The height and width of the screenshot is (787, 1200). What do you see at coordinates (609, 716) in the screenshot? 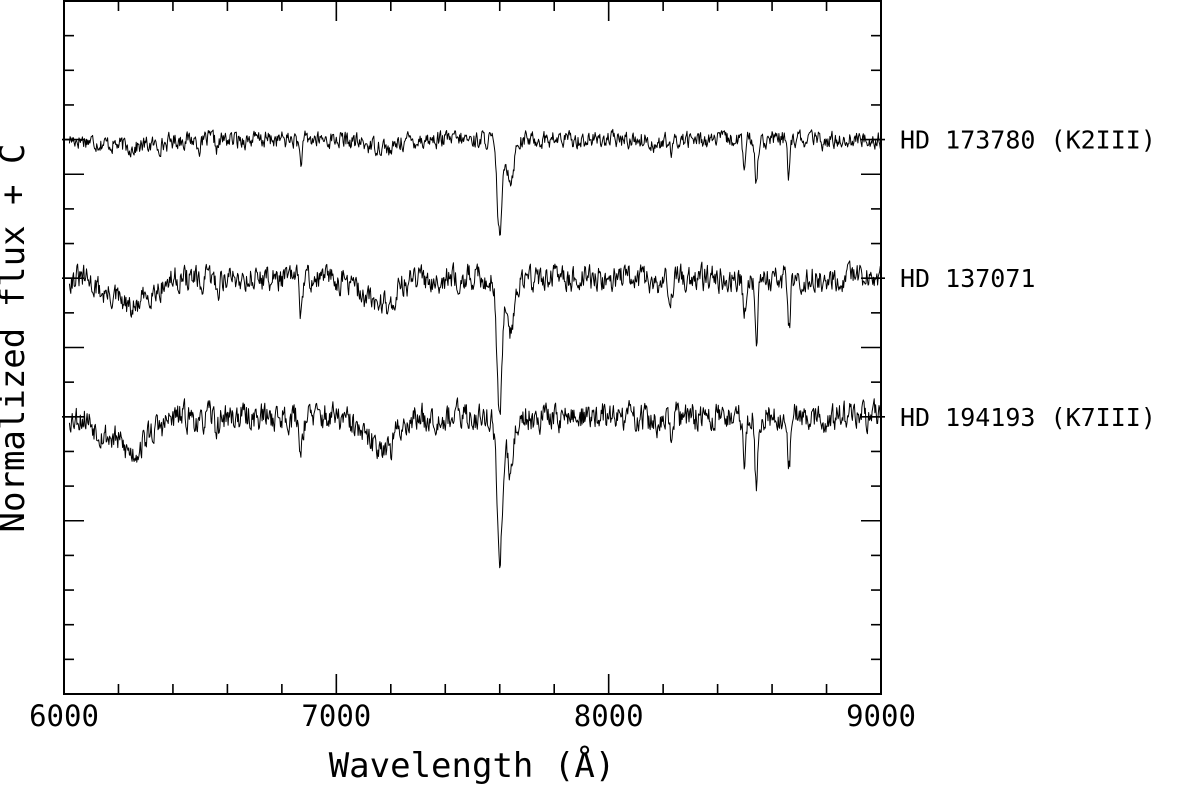
I see `x-tick-label: 8000` at bounding box center [609, 716].